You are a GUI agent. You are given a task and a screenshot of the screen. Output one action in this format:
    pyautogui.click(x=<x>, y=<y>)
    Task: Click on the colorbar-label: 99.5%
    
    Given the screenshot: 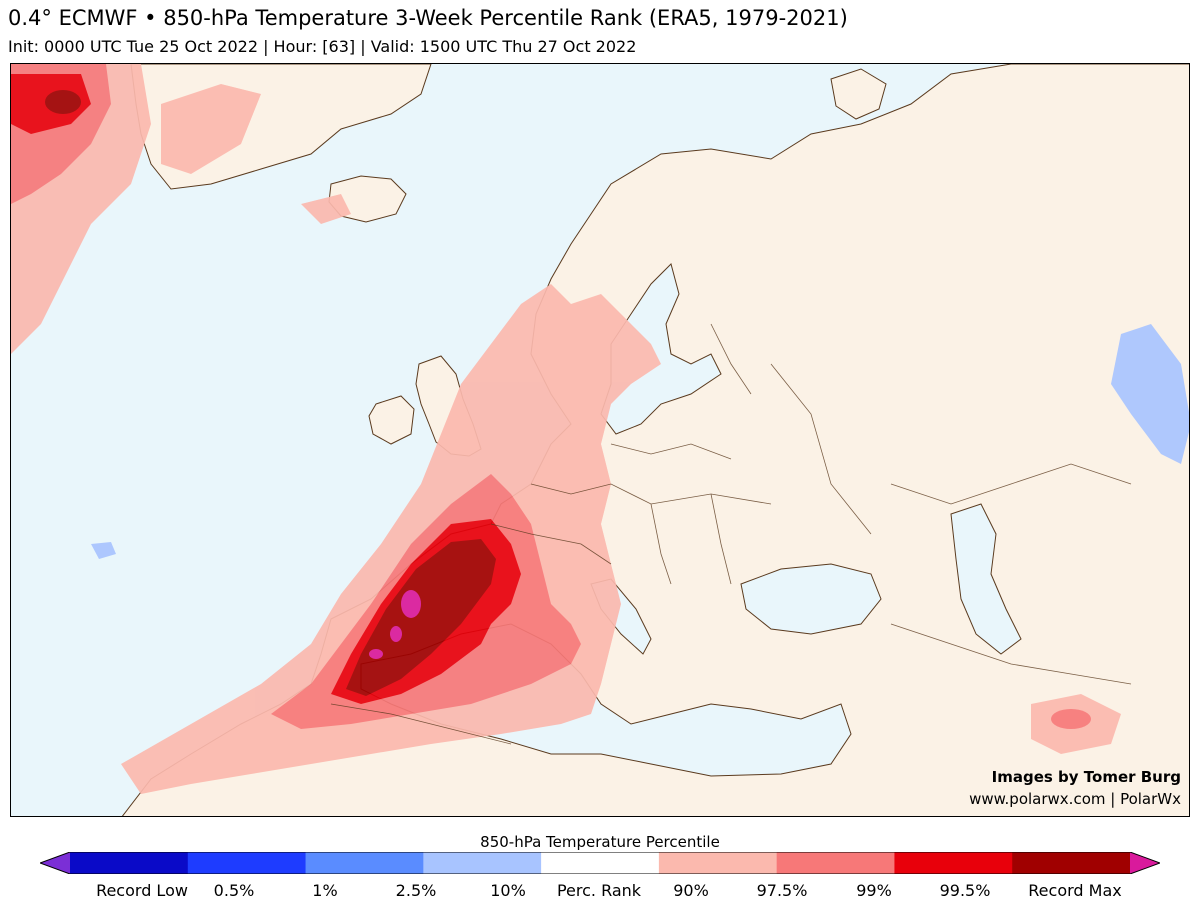 What is the action you would take?
    pyautogui.click(x=965, y=890)
    